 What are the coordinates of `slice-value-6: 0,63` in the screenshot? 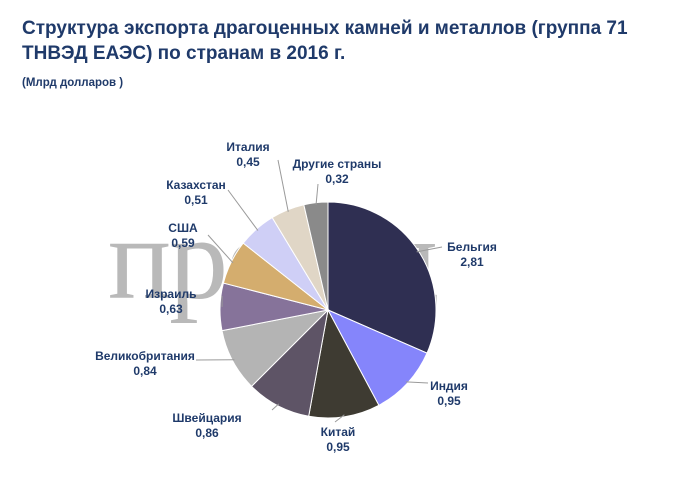 It's located at (171, 309).